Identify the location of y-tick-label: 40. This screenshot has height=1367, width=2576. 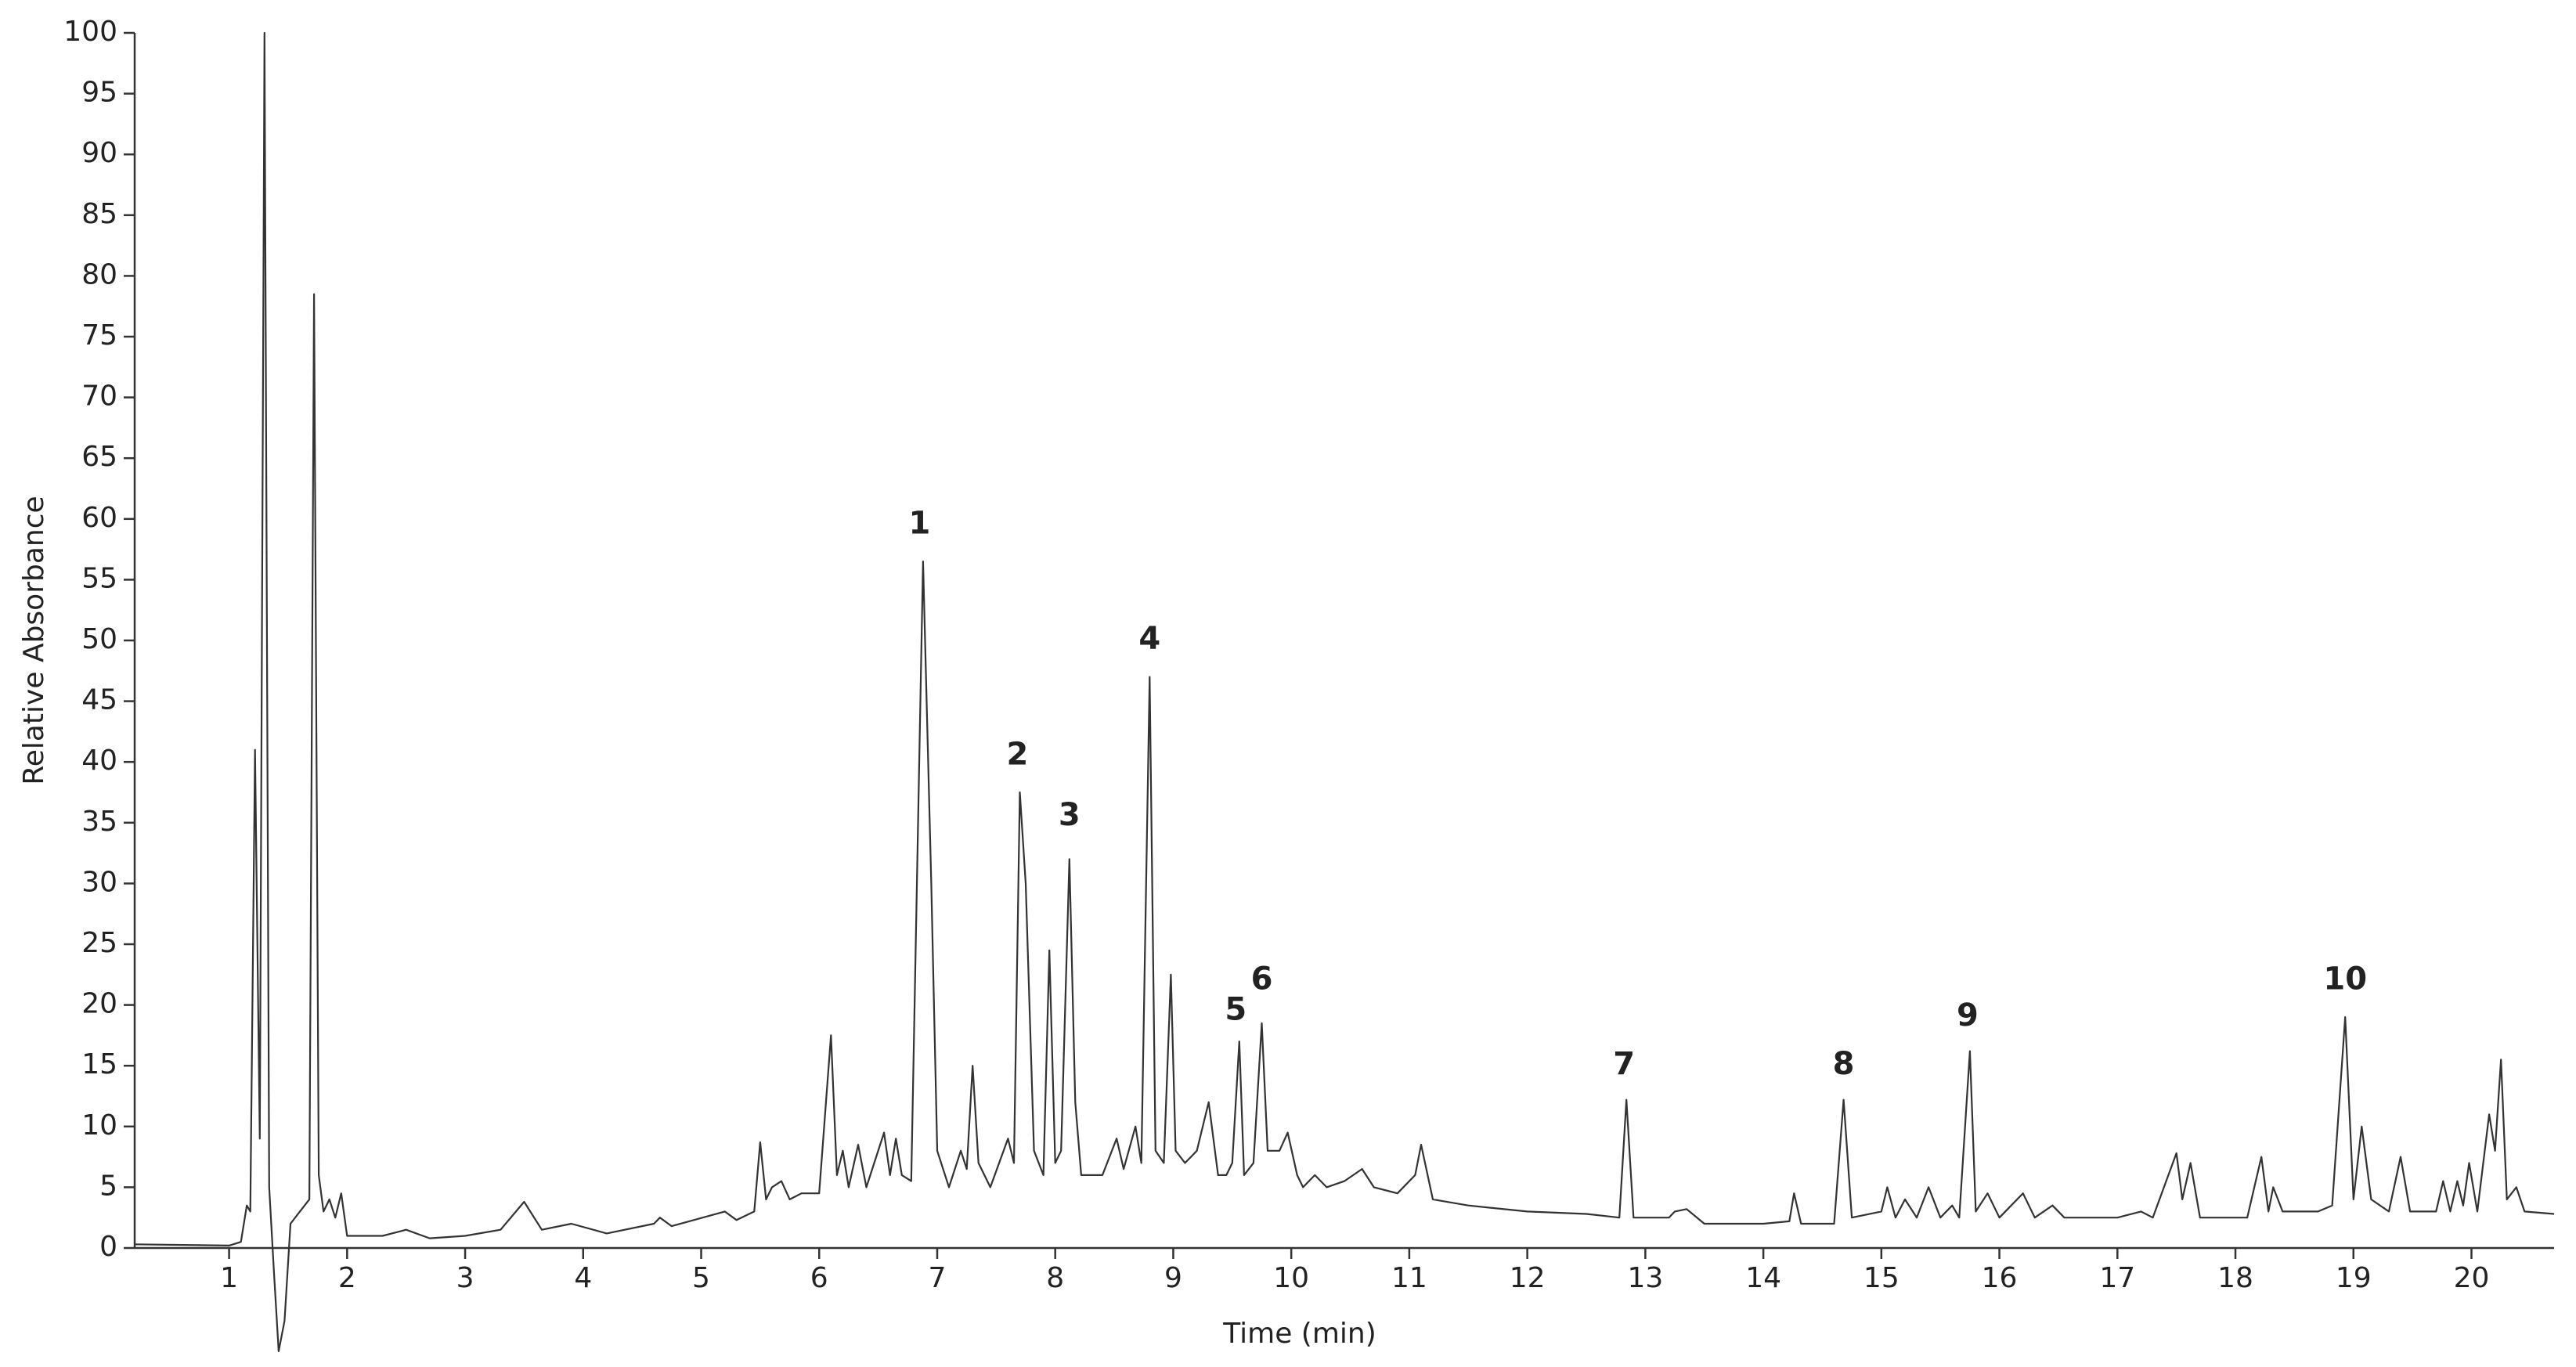
(99, 761).